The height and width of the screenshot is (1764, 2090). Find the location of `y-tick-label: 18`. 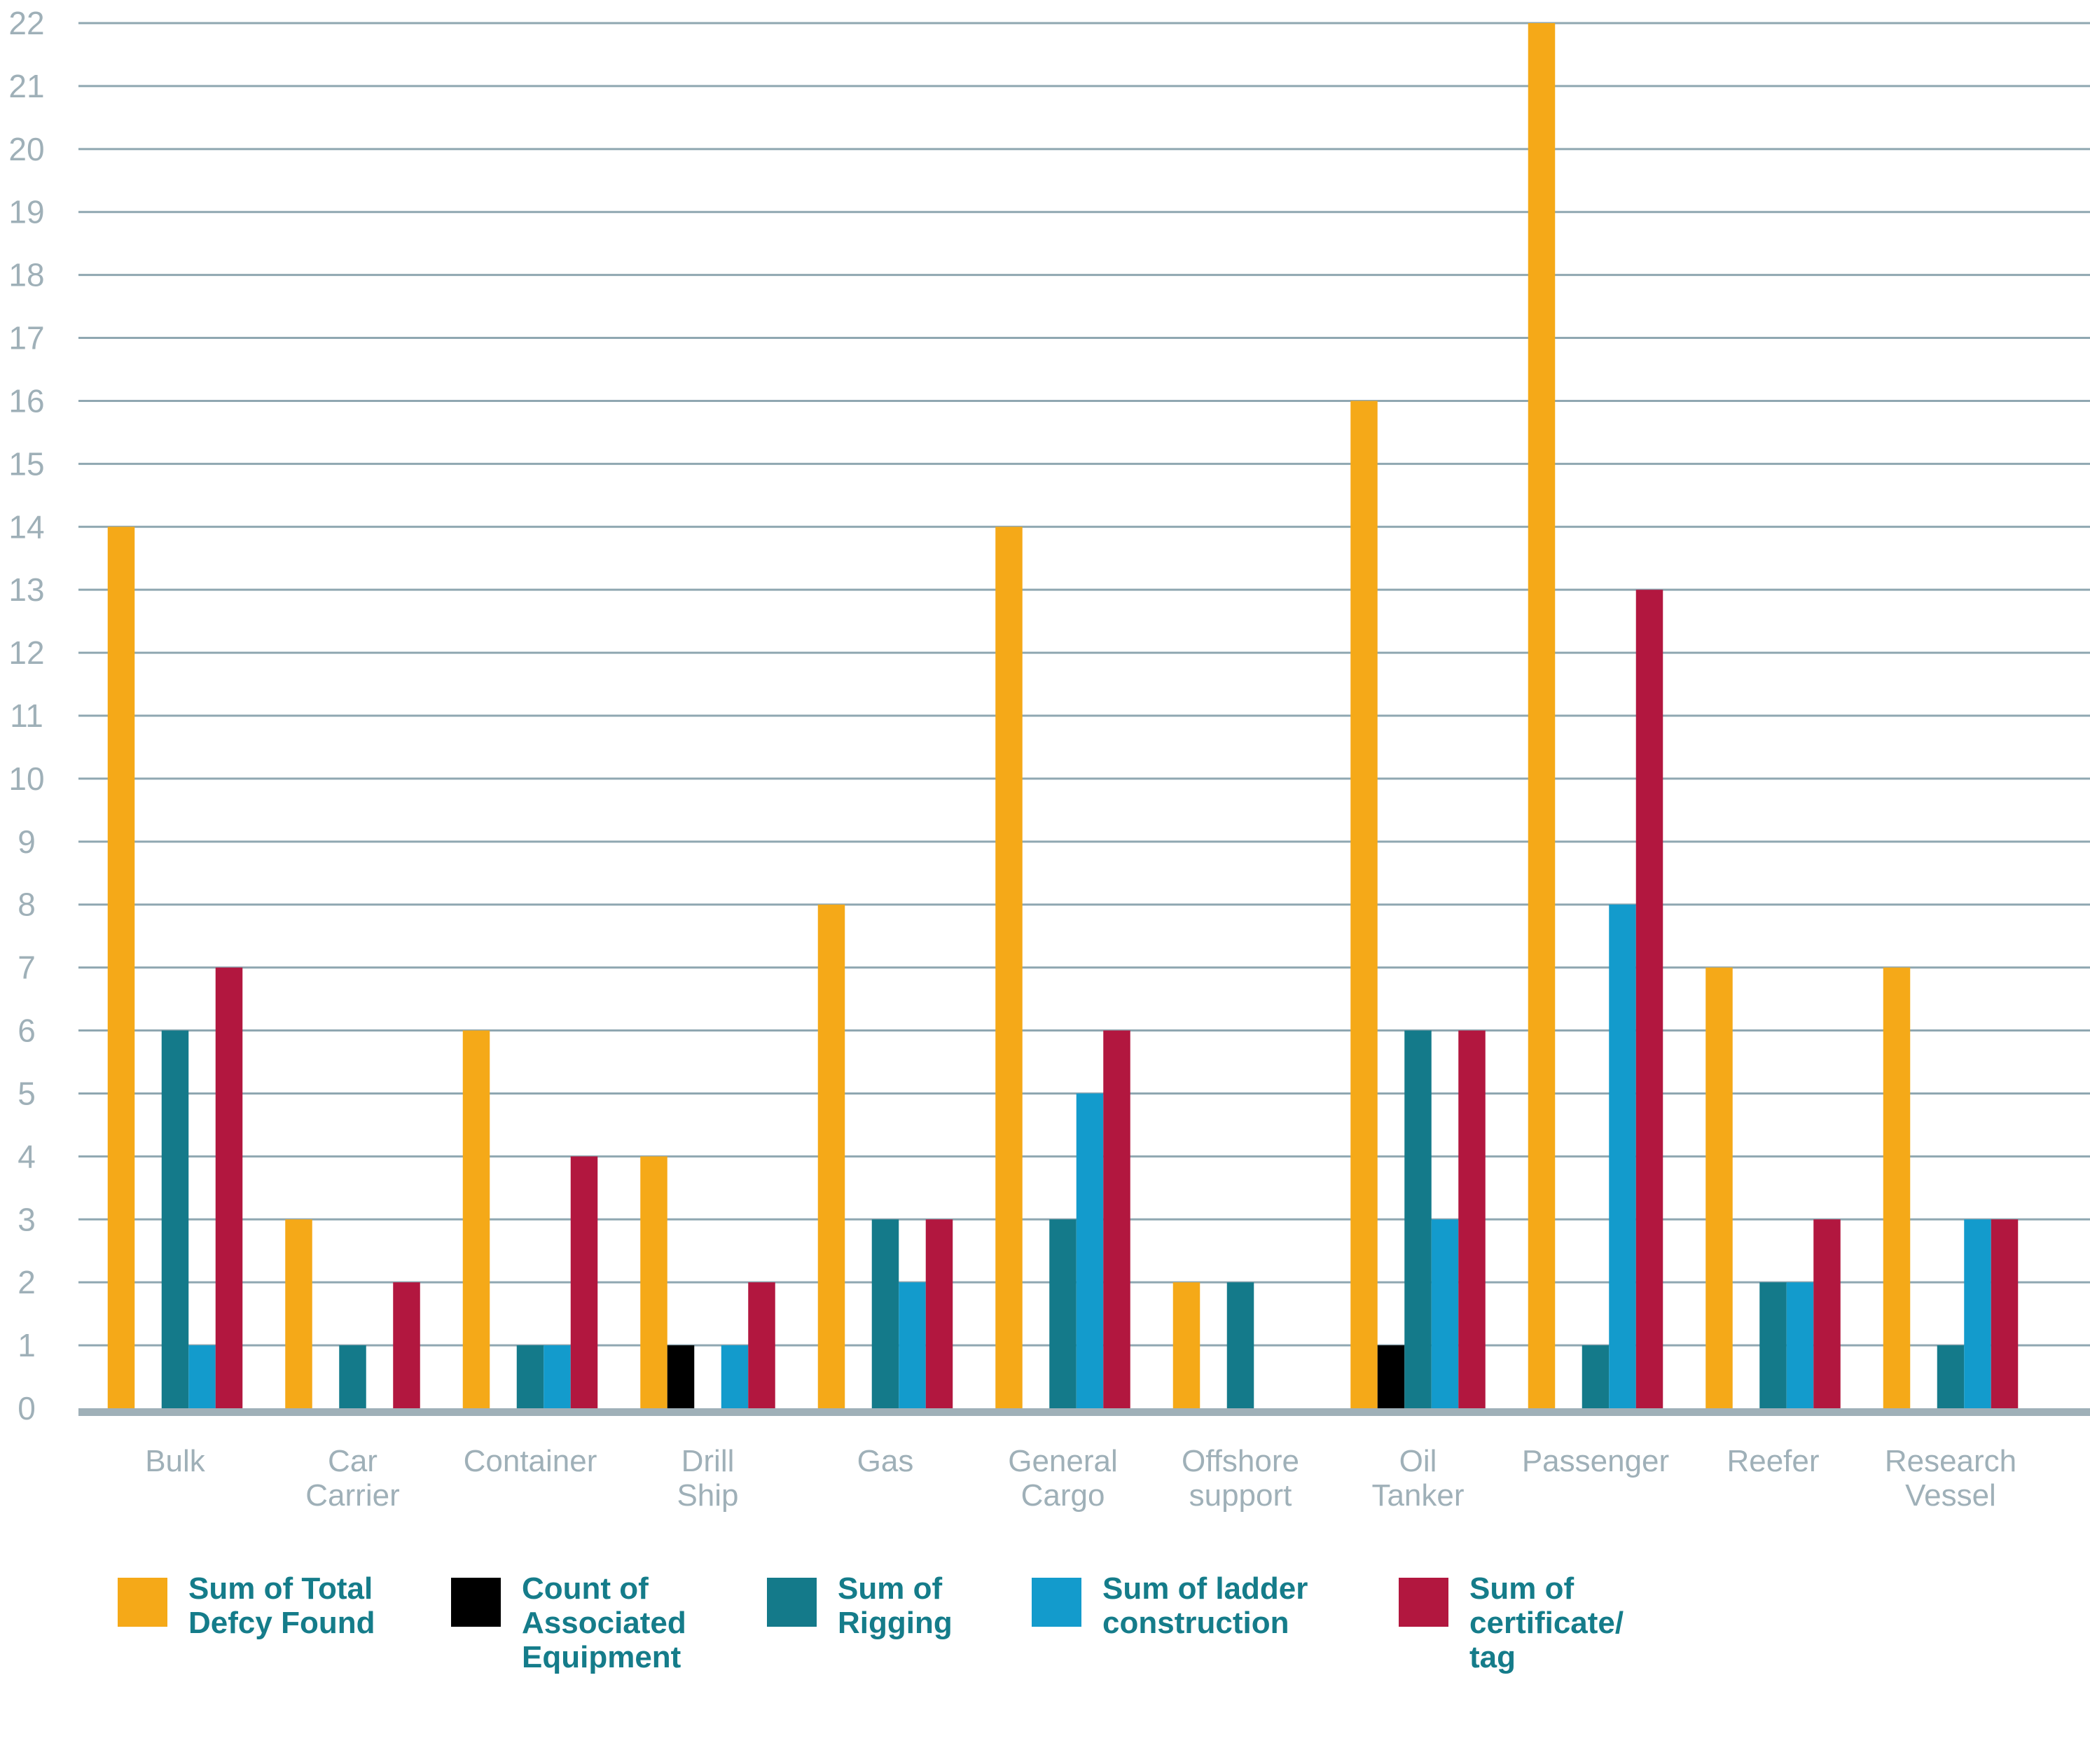

y-tick-label: 18 is located at coordinates (26, 275).